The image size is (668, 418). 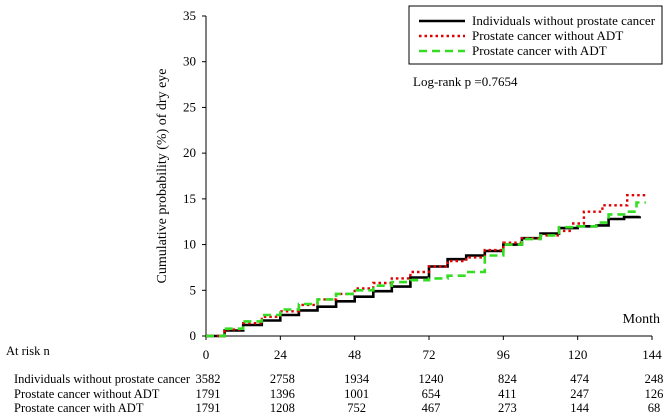 I want to click on risk-value: 247, so click(x=579, y=394).